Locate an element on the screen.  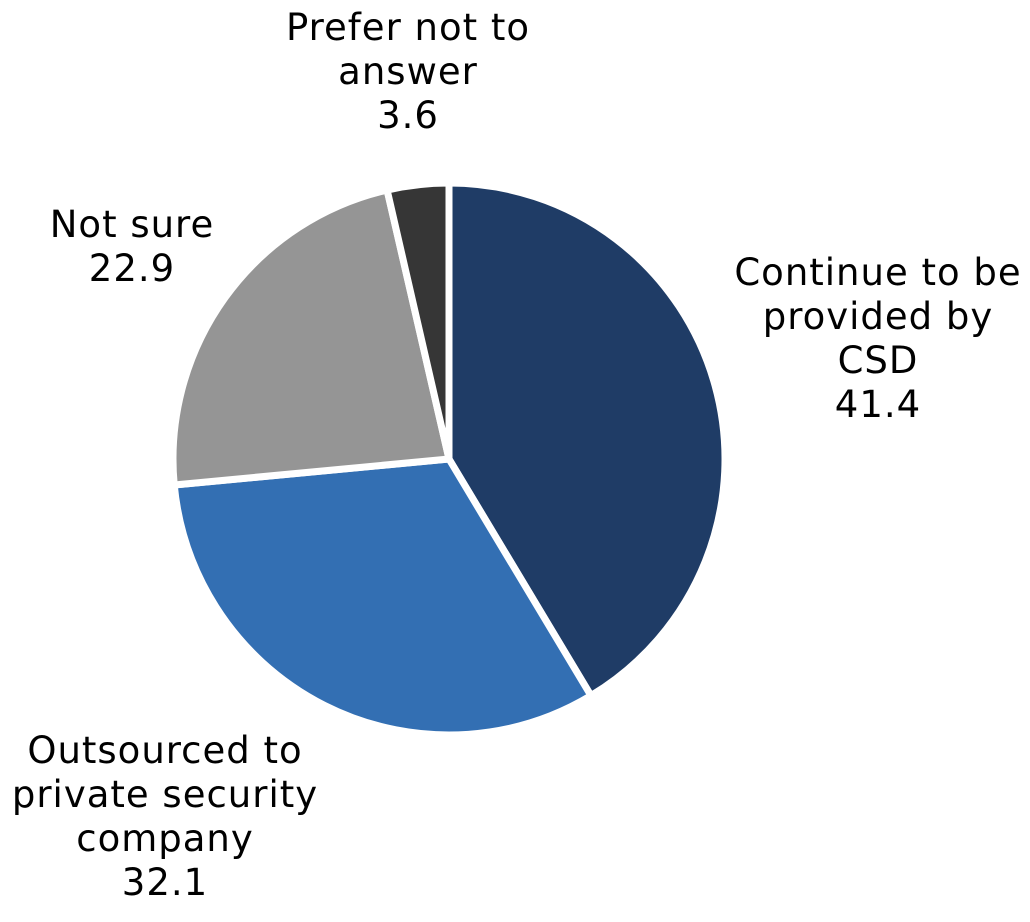
data-label-category-line: private security is located at coordinates (165, 794).